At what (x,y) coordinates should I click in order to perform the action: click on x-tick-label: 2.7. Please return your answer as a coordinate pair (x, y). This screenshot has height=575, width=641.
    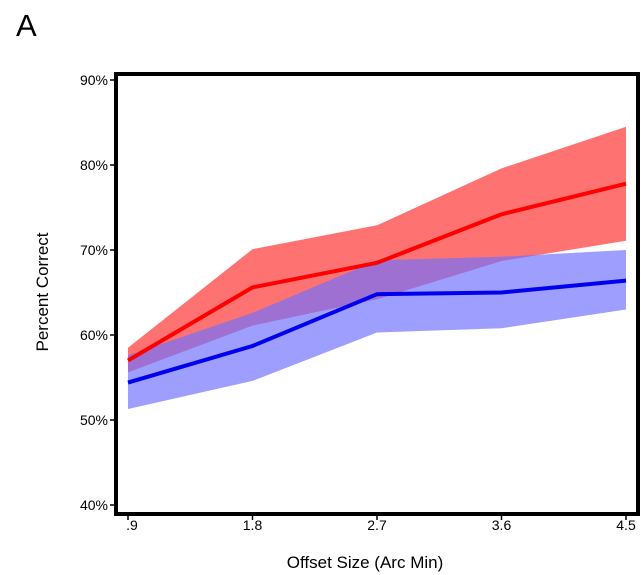
    Looking at the image, I should click on (377, 525).